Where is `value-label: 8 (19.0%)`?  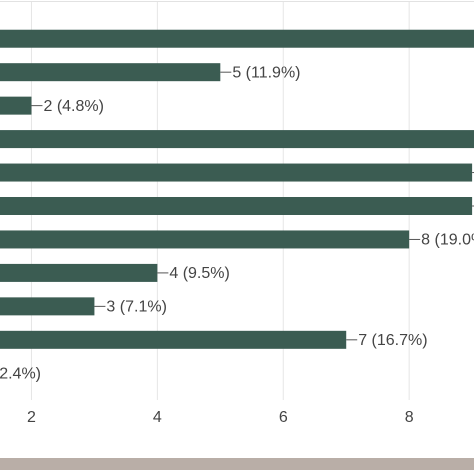 value-label: 8 (19.0%) is located at coordinates (447, 240).